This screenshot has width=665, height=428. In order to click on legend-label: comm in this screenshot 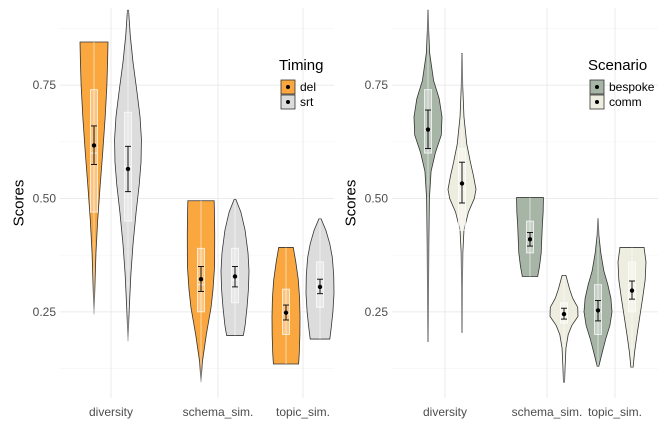, I will do `click(625, 102)`.